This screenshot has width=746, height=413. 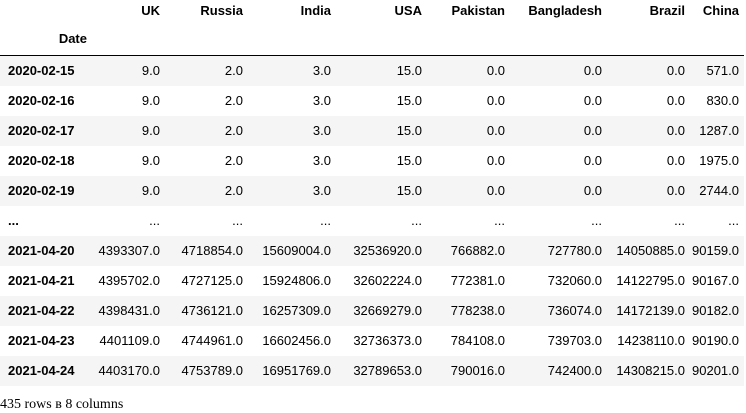 I want to click on table-cell: 32602224.0, so click(x=387, y=280).